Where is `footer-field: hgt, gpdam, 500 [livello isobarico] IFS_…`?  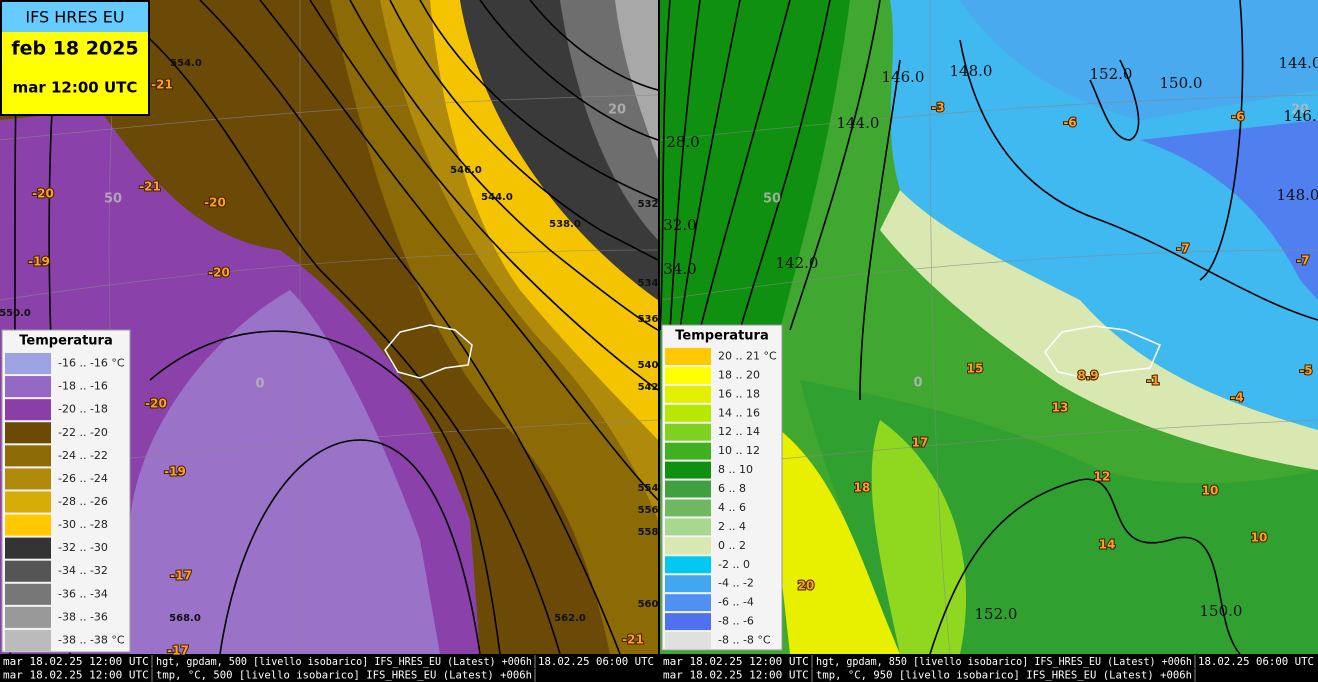 footer-field: hgt, gpdam, 500 [livello isobarico] IFS_… is located at coordinates (344, 661).